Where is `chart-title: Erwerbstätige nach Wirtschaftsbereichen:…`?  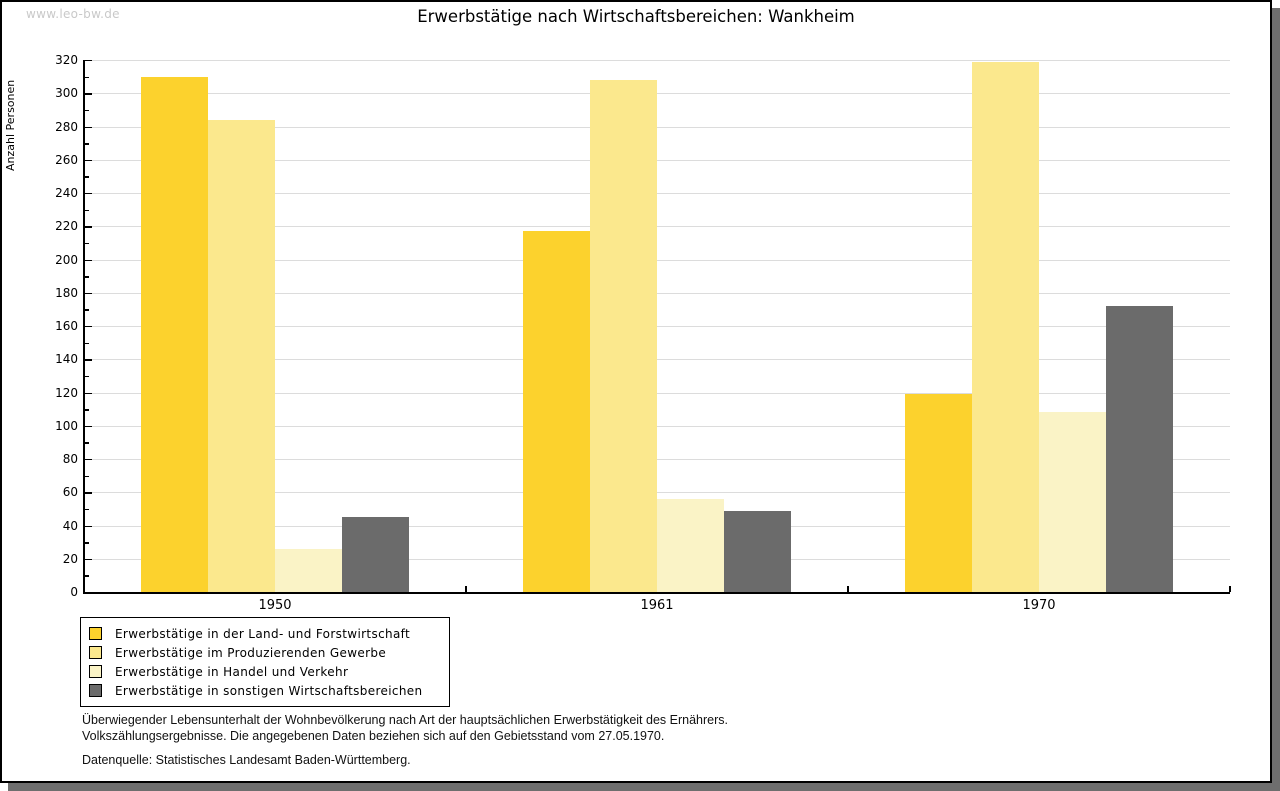 chart-title: Erwerbstätige nach Wirtschaftsbereichen:… is located at coordinates (636, 16).